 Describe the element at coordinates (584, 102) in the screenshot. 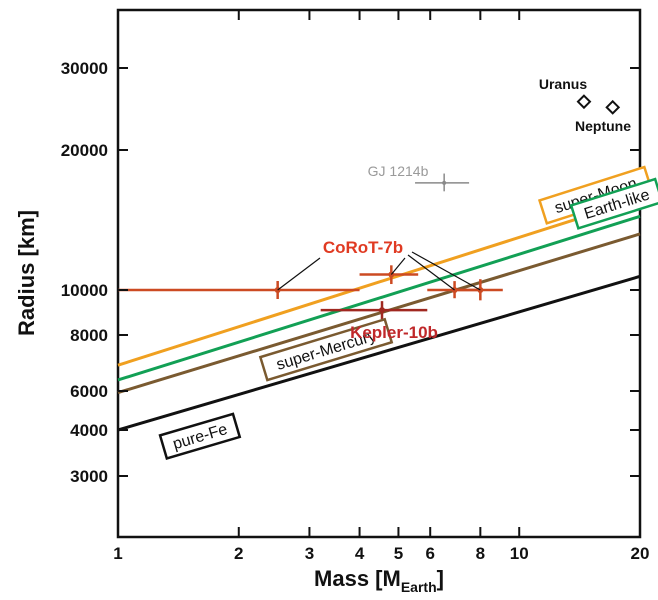

I see `uranus-marker` at that location.